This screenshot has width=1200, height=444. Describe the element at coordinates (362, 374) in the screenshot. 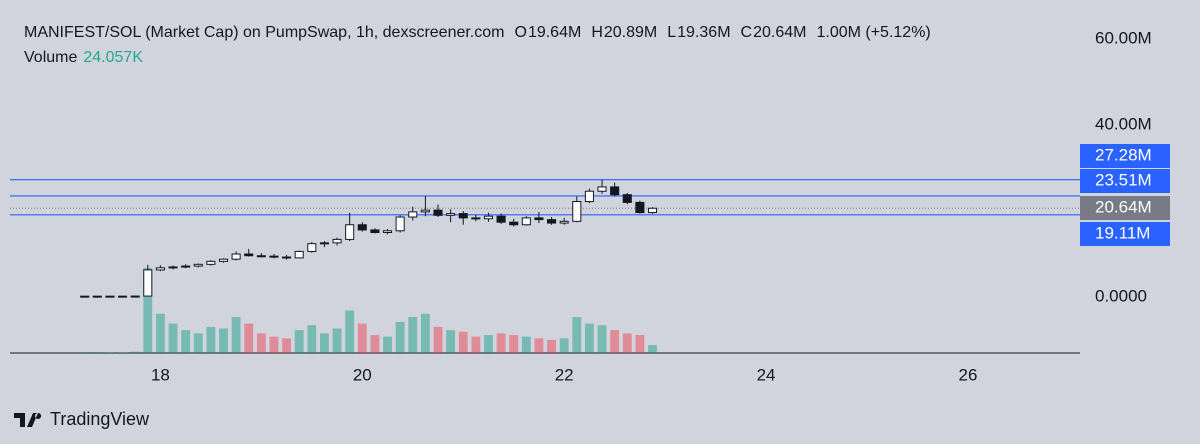

I see `x-tick-label: 20` at that location.